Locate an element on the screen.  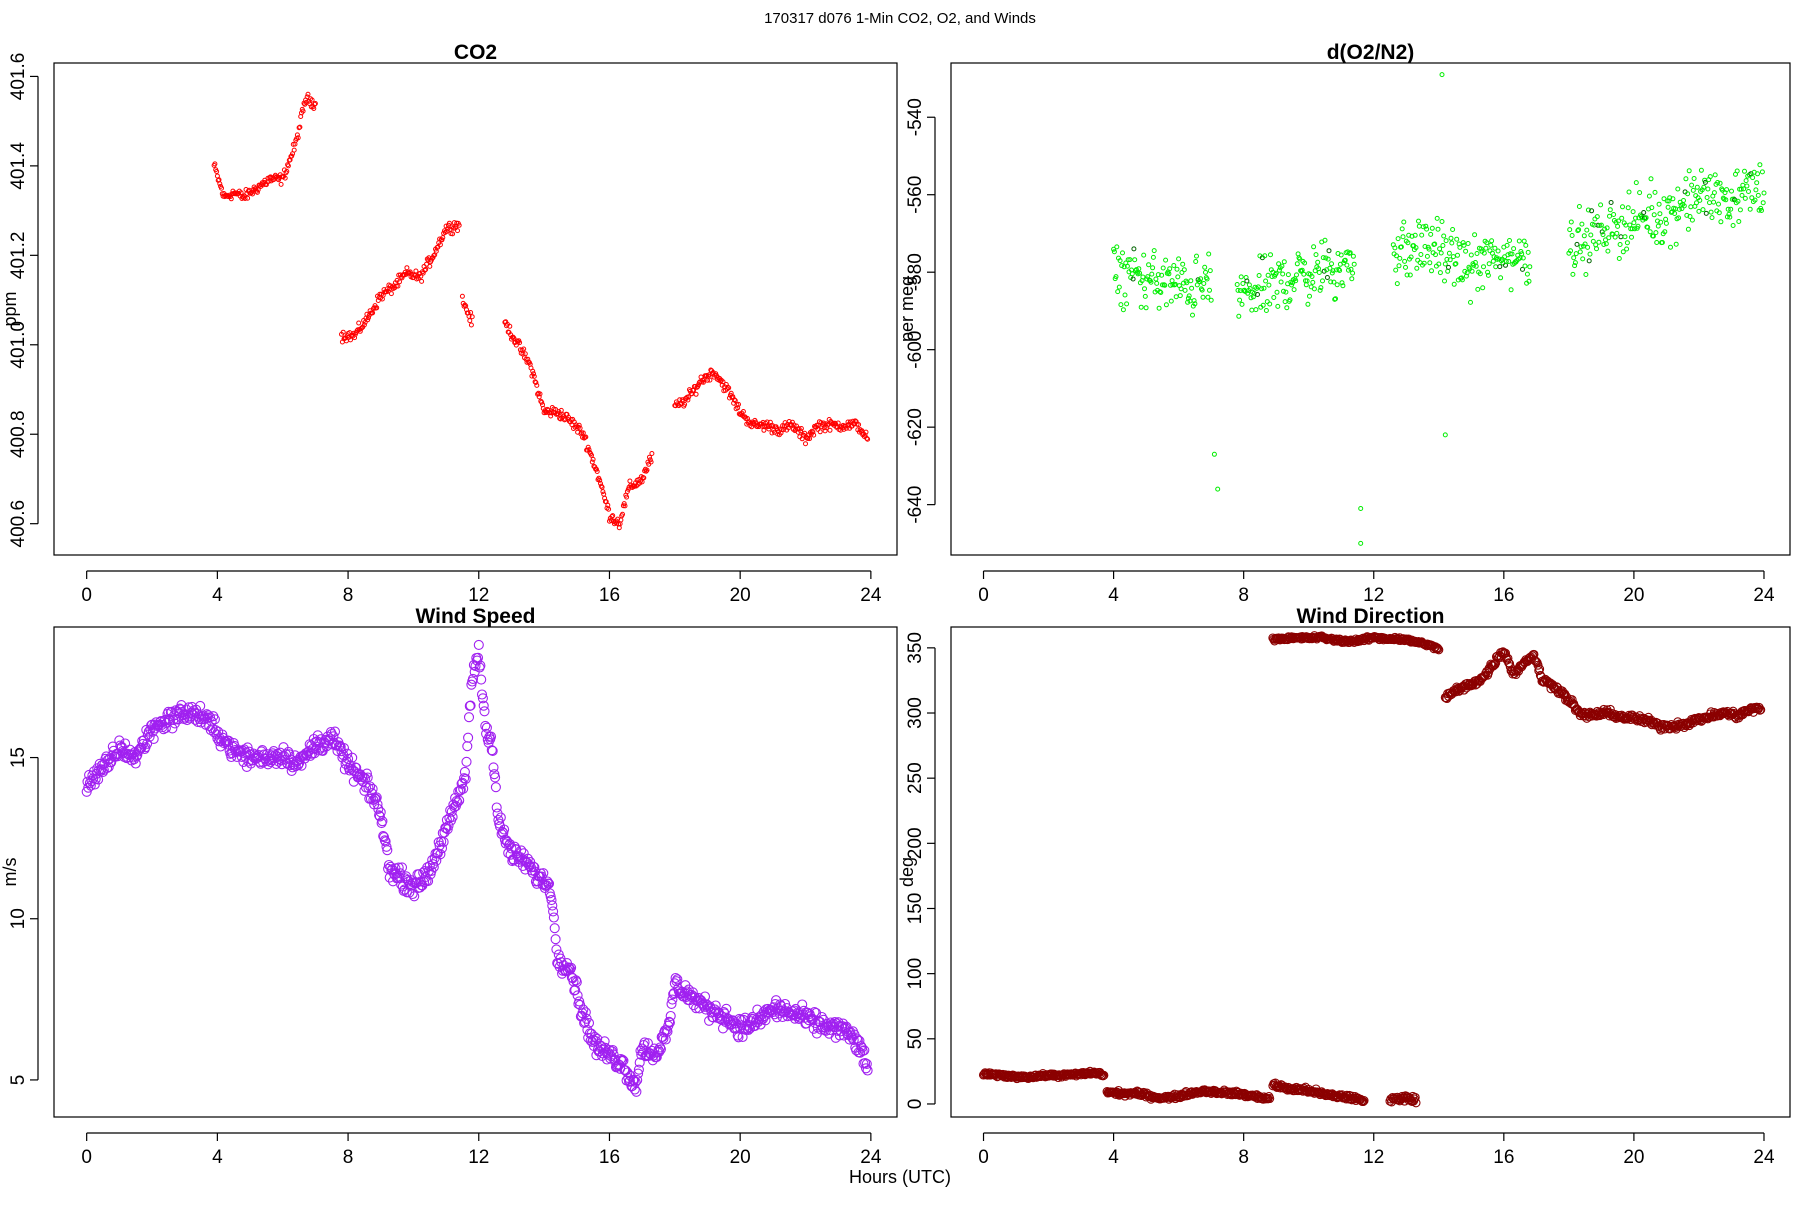
co2-y-tick-label: 401.4 is located at coordinates (18, 166).